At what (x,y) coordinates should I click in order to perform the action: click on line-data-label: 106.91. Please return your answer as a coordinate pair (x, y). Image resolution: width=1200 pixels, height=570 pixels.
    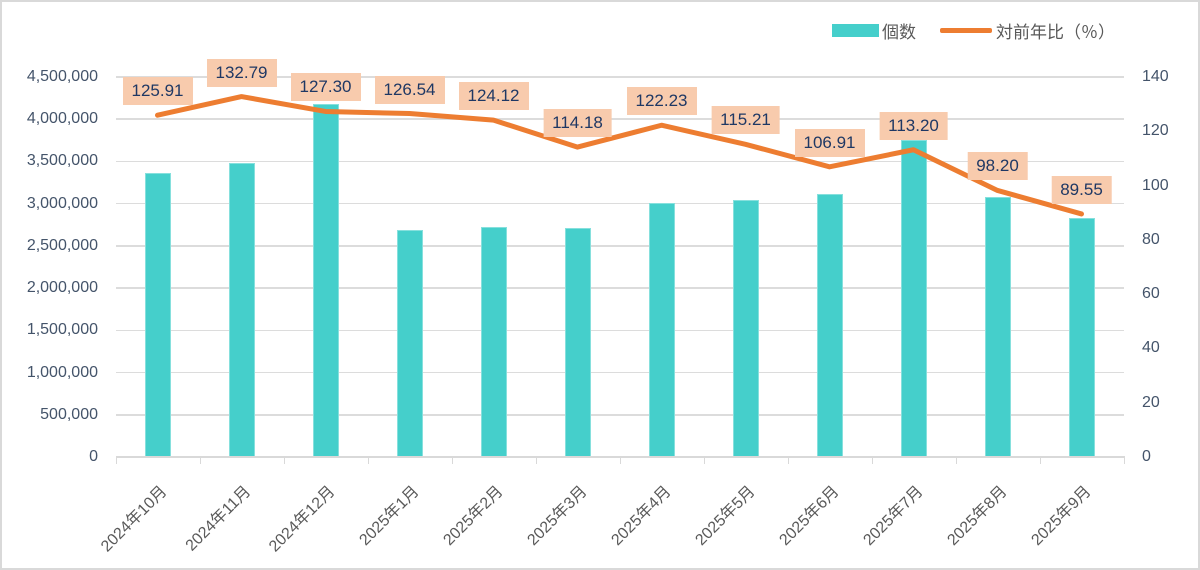
    Looking at the image, I should click on (829, 142).